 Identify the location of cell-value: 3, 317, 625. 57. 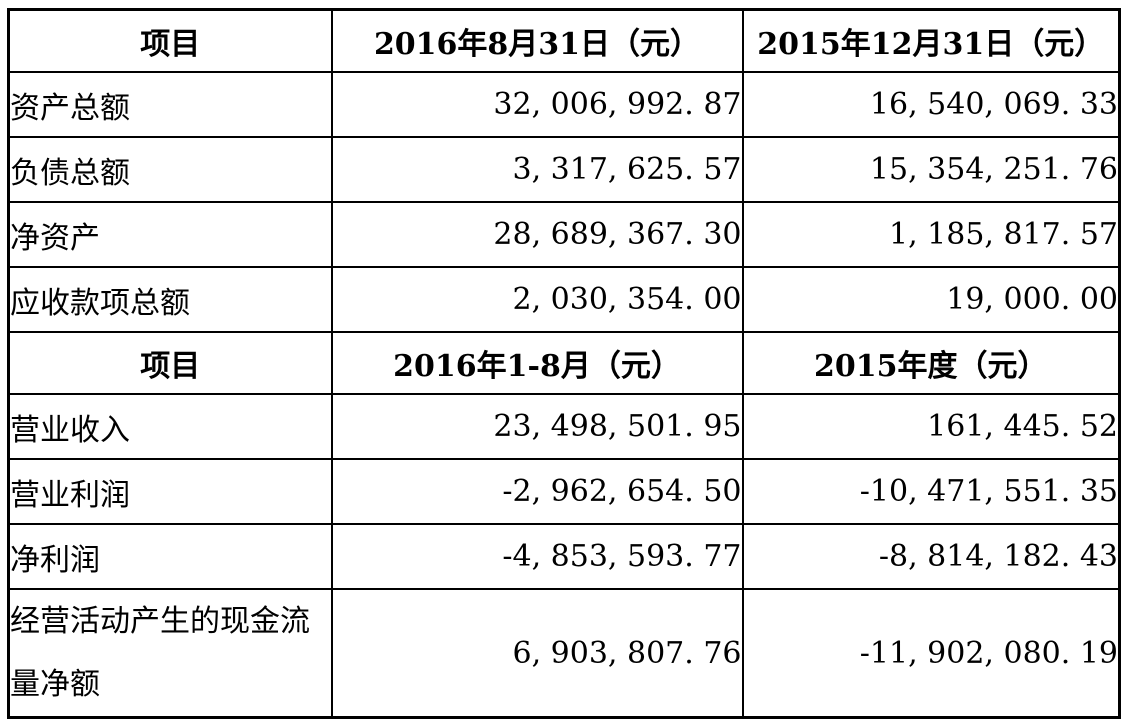
(537, 169).